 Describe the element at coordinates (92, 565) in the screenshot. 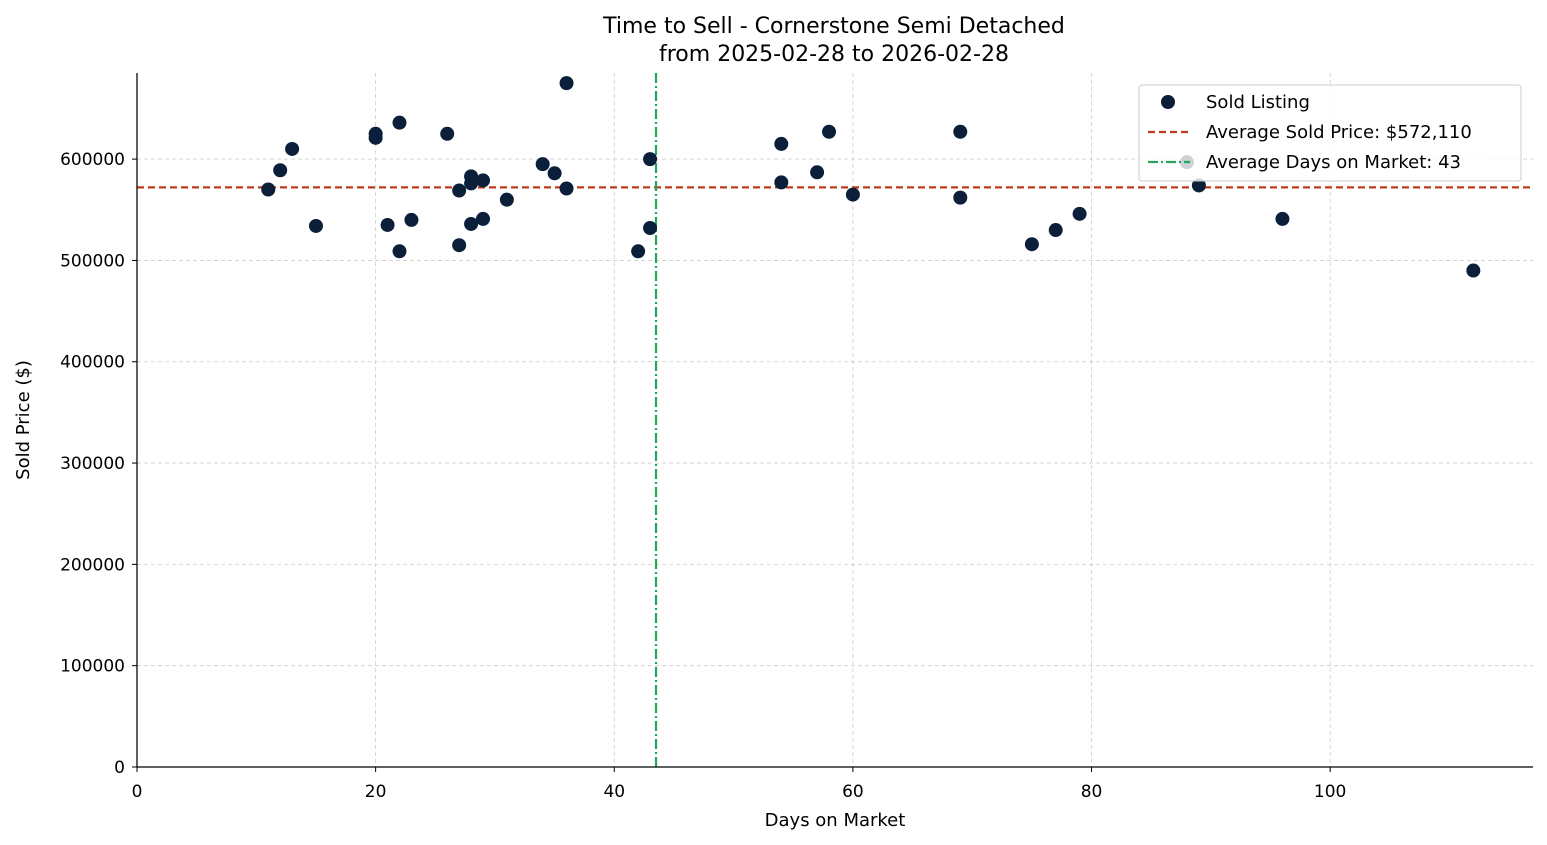

I see `y-tick-label: 200000` at that location.